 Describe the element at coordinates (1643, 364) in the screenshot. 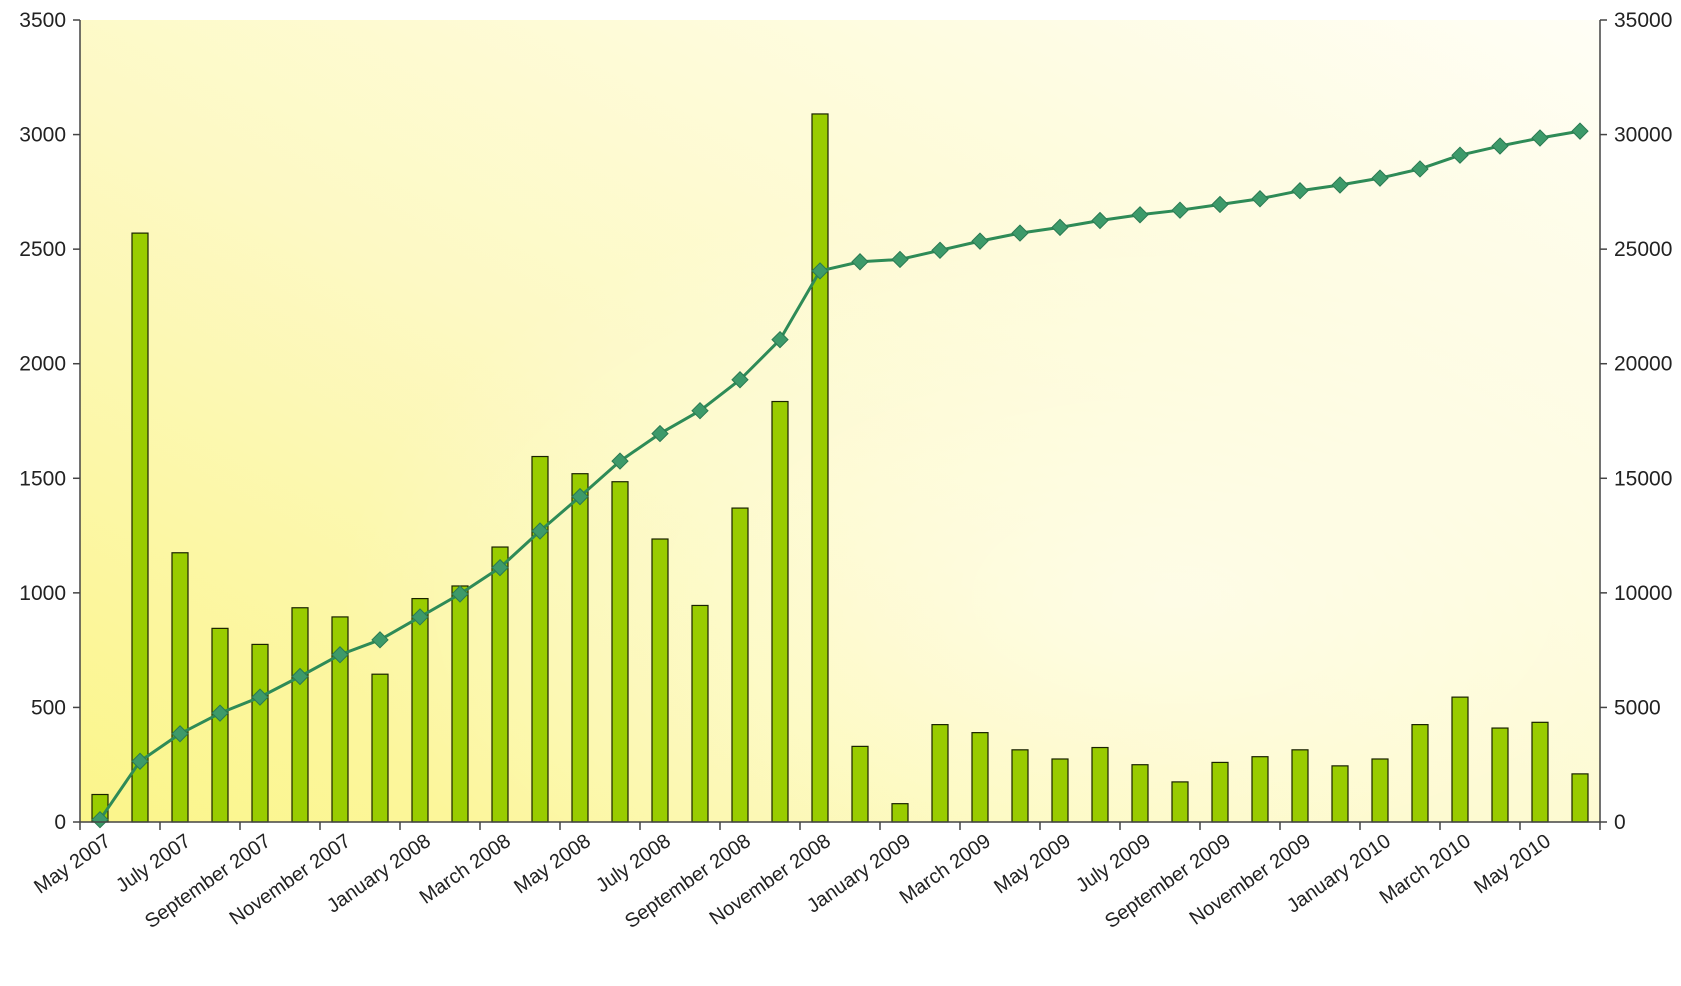

I see `y-tick-label-right: 20000` at that location.